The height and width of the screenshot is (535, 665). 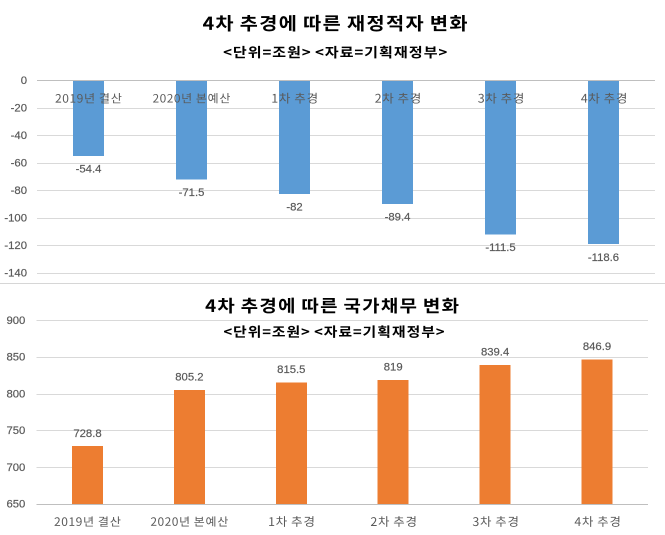 I want to click on svg-text: -71.5, so click(x=192, y=193).